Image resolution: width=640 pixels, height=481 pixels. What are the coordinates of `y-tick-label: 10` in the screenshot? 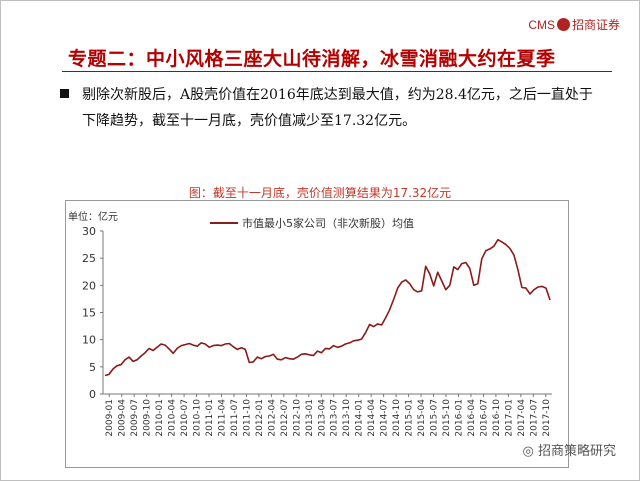 It's located at (89, 340).